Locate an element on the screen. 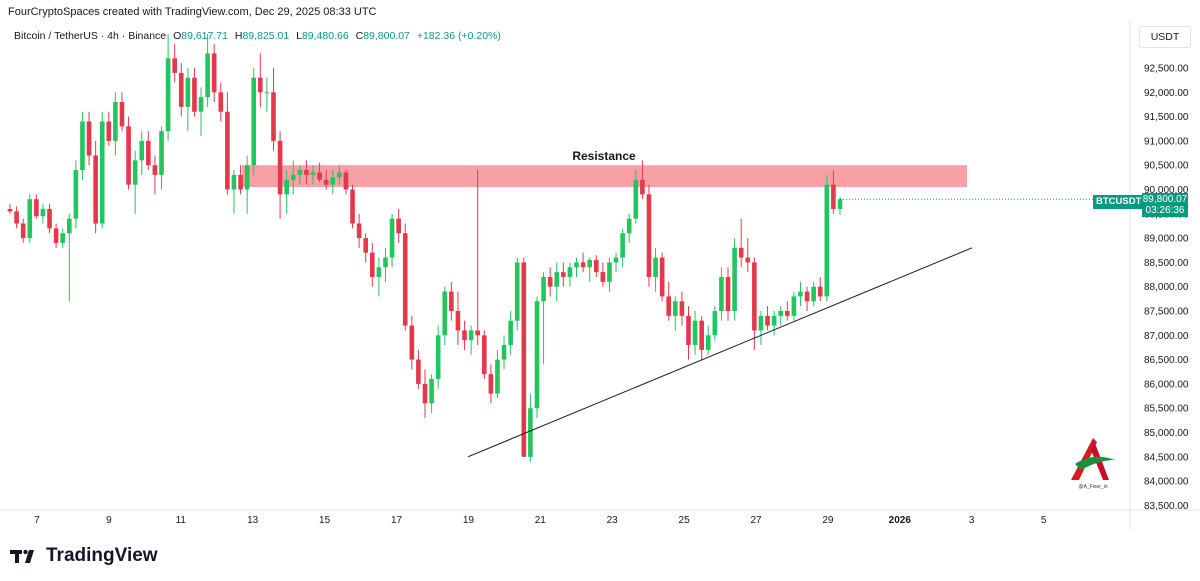  y-tick-label: 84,000.00 is located at coordinates (1166, 482).